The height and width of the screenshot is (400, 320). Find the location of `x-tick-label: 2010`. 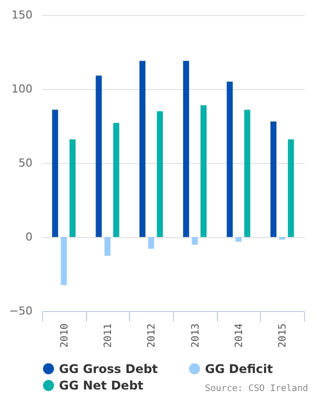

x-tick-label: 2010 is located at coordinates (64, 336).